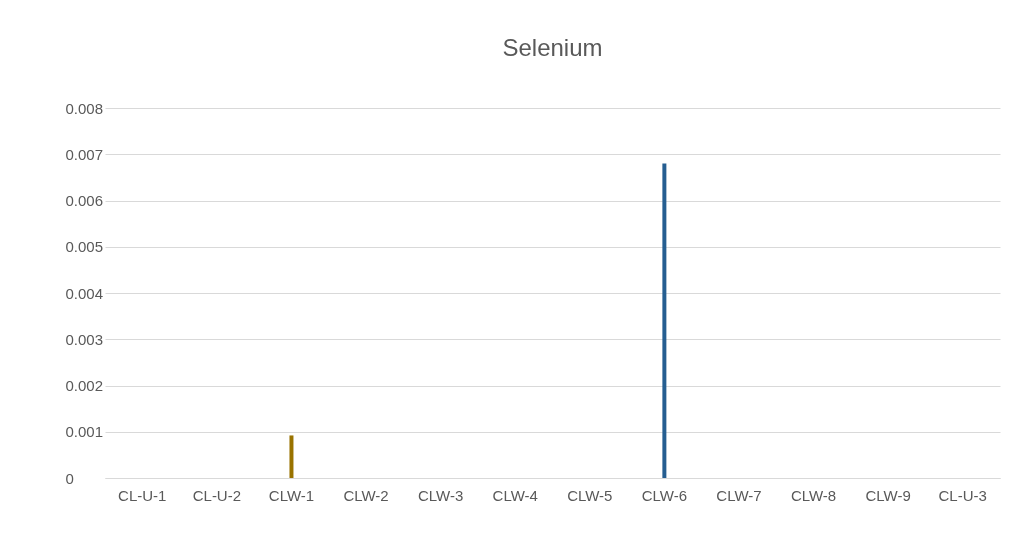 This screenshot has width=1024, height=546. Describe the element at coordinates (84, 293) in the screenshot. I see `y-tick-label: 0.004` at that location.